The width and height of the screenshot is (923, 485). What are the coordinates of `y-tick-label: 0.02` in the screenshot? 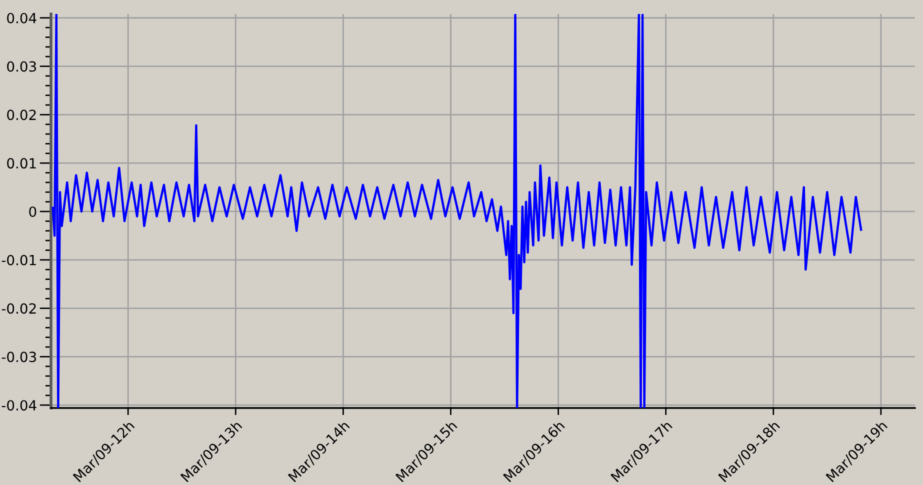 It's located at (21, 115).